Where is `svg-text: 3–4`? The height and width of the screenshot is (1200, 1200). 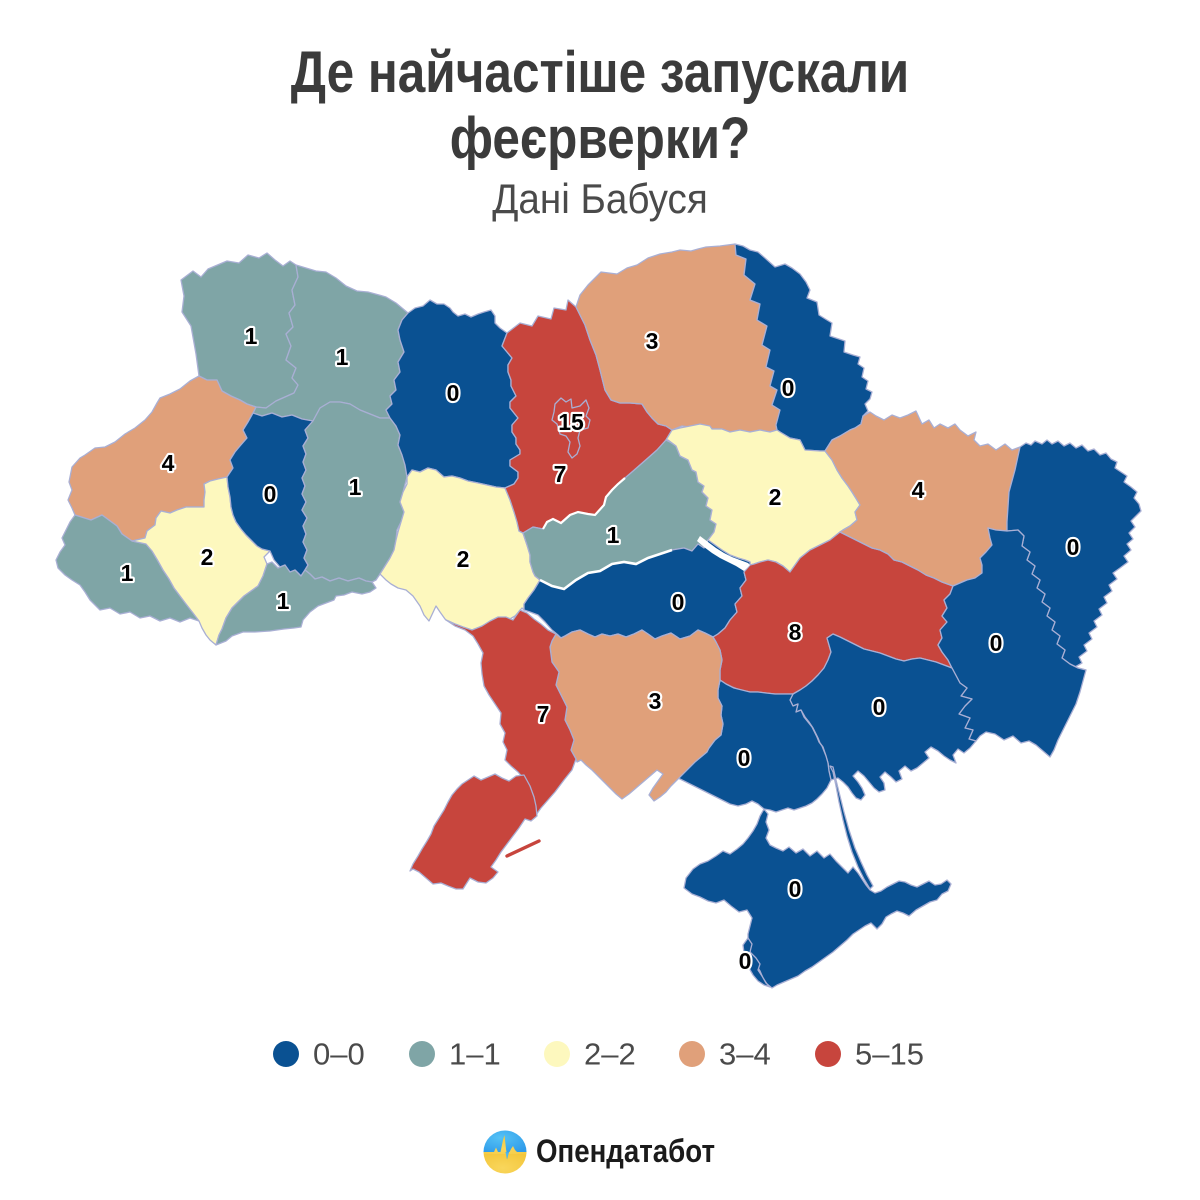 svg-text: 3–4 is located at coordinates (745, 1054).